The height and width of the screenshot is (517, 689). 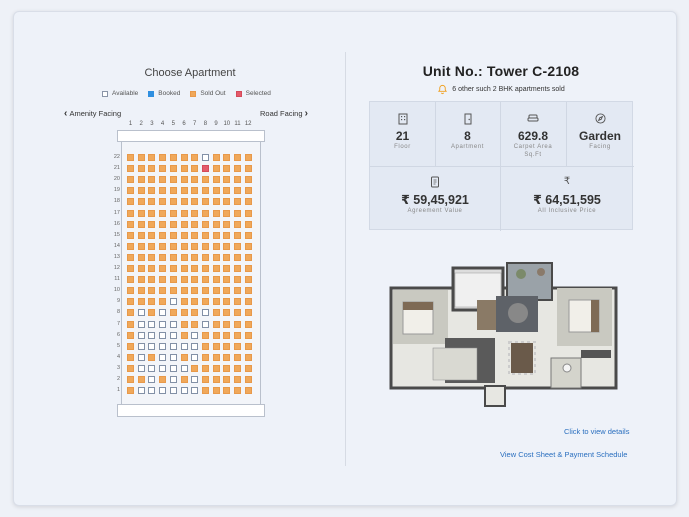 I want to click on legend-available: Available, so click(x=120, y=93).